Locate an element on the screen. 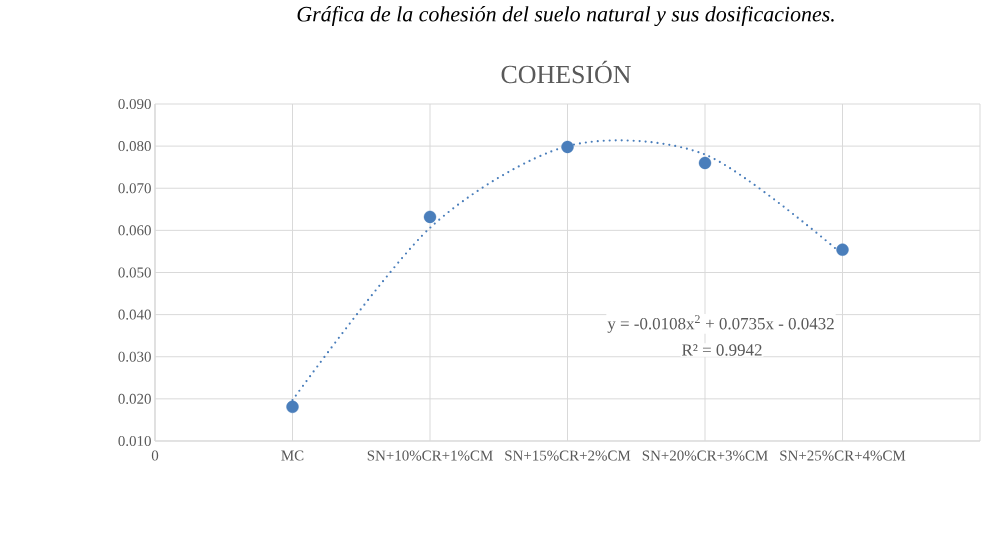  y-tick-label: 0.040 is located at coordinates (134, 314).